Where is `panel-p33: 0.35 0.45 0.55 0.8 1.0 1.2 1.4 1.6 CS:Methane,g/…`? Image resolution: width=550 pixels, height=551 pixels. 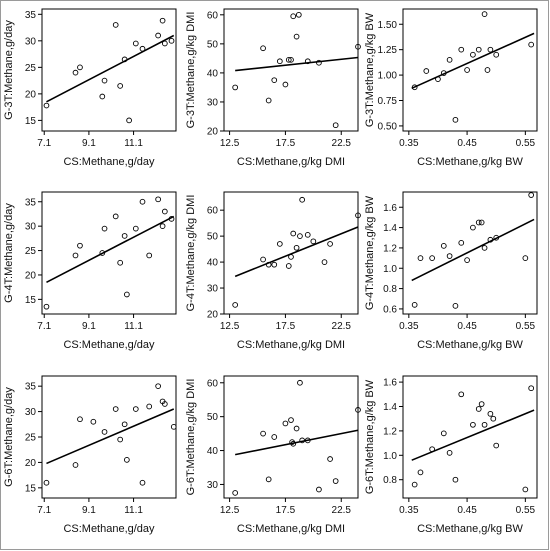 panel-p33: 0.35 0.45 0.55 0.8 1.0 1.2 1.4 1.6 CS:Methane,g/… is located at coordinates (451, 455).